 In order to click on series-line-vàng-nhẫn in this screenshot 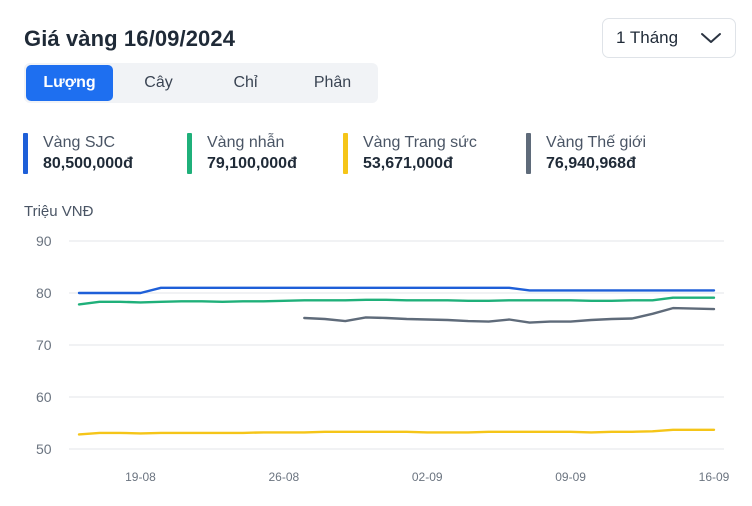, I will do `click(396, 301)`.